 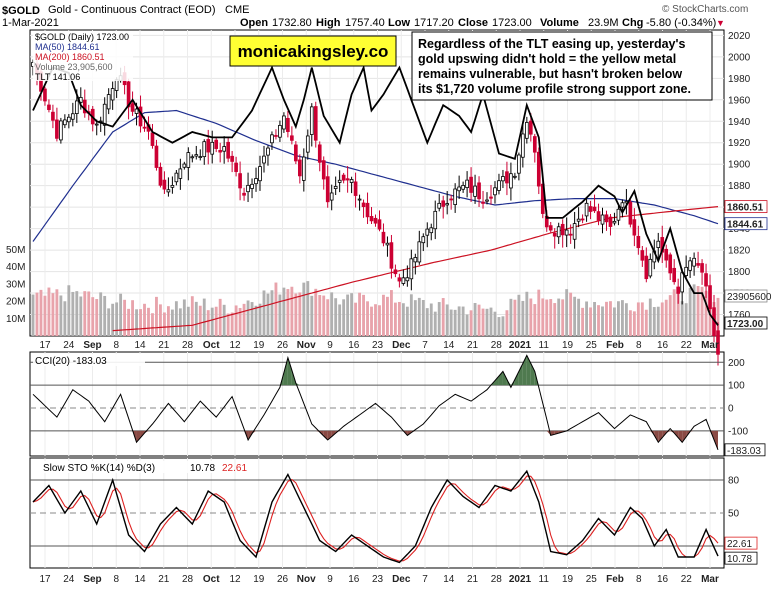 What do you see at coordinates (734, 514) in the screenshot?
I see `sto-tick-label: 50` at bounding box center [734, 514].